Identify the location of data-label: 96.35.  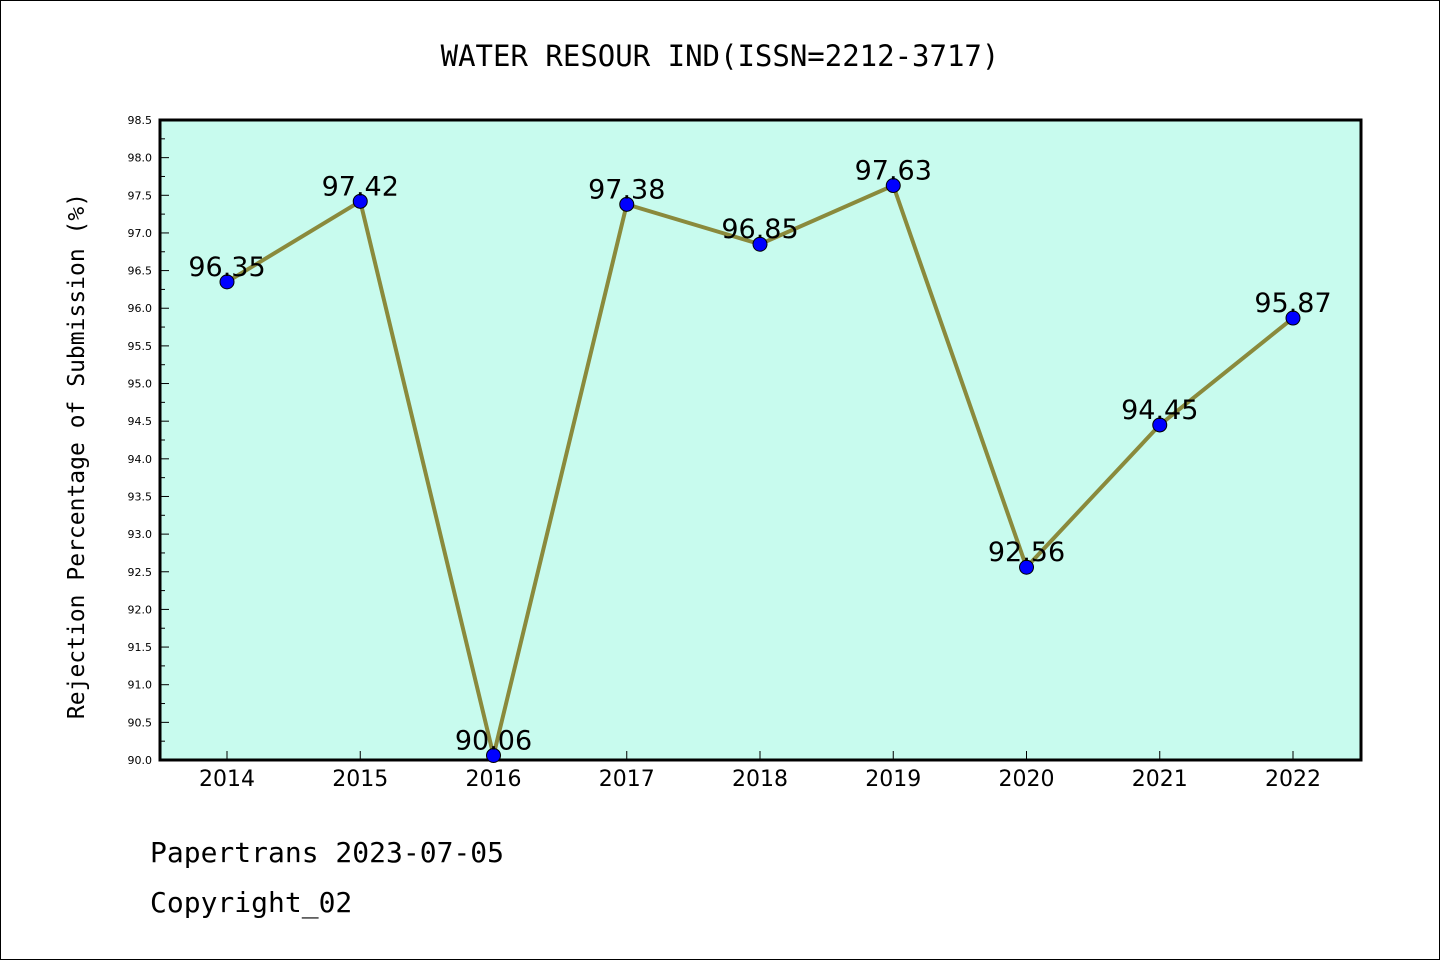
(226, 267).